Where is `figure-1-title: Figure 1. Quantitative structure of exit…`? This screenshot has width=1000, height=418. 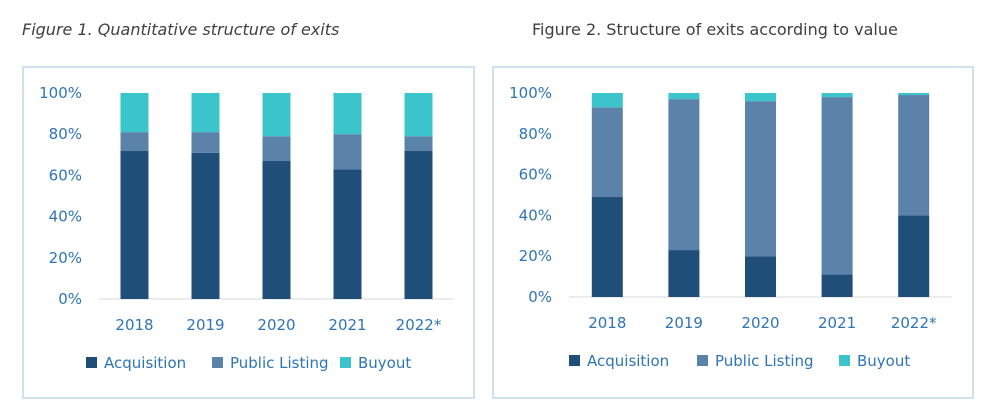 figure-1-title: Figure 1. Quantitative structure of exit… is located at coordinates (181, 29).